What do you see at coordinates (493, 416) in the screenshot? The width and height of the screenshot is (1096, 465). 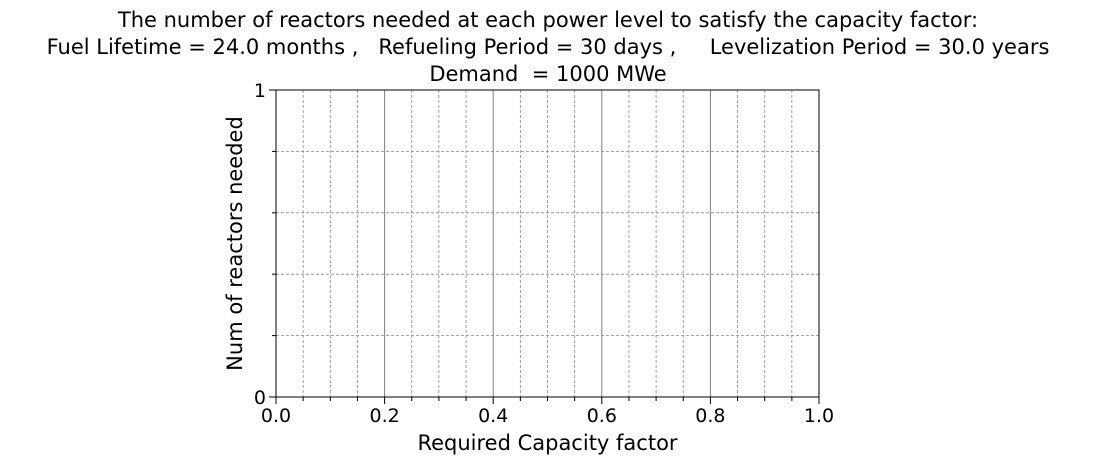 I see `x-tick-label: 0.4` at bounding box center [493, 416].